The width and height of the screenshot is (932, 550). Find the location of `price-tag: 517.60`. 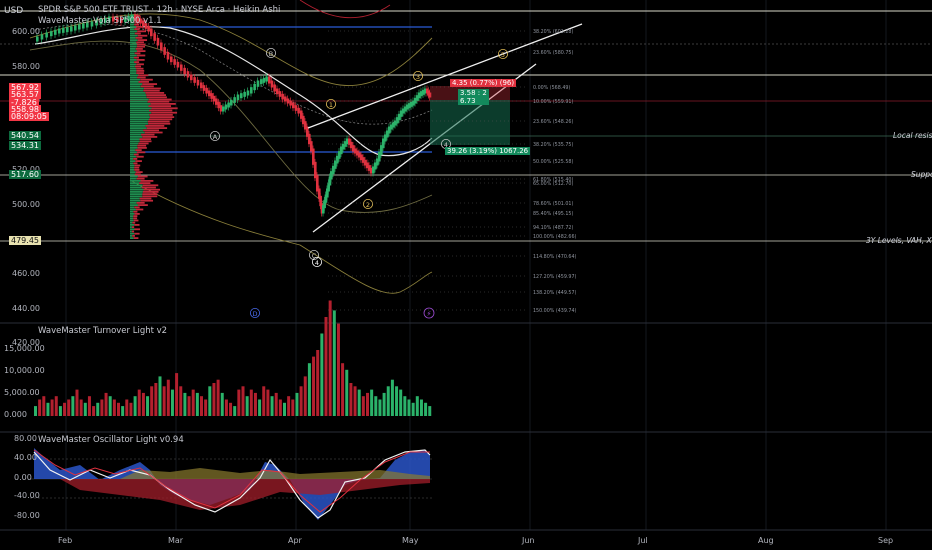

price-tag: 517.60 is located at coordinates (25, 174).